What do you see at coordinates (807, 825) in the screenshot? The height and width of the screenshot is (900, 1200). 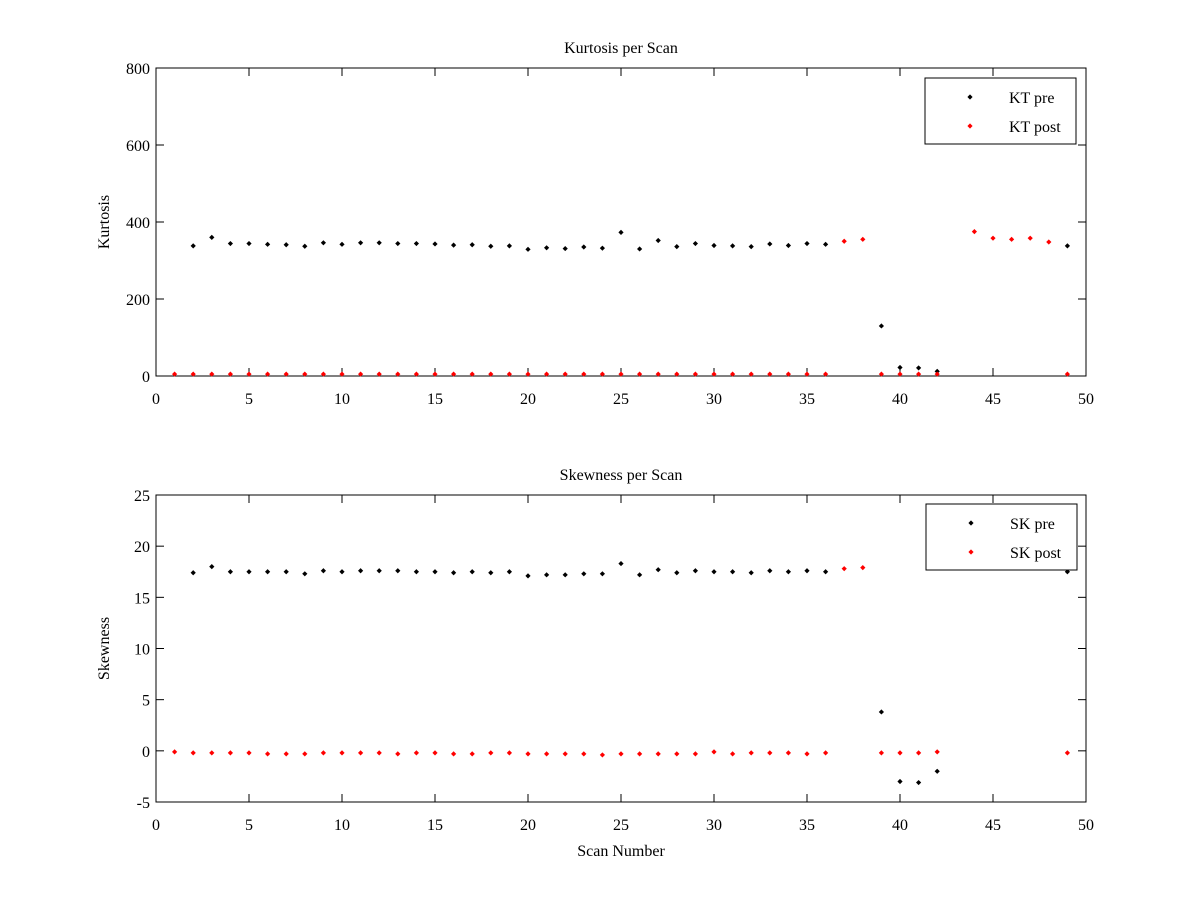 I see `x-tick-label: 35` at bounding box center [807, 825].